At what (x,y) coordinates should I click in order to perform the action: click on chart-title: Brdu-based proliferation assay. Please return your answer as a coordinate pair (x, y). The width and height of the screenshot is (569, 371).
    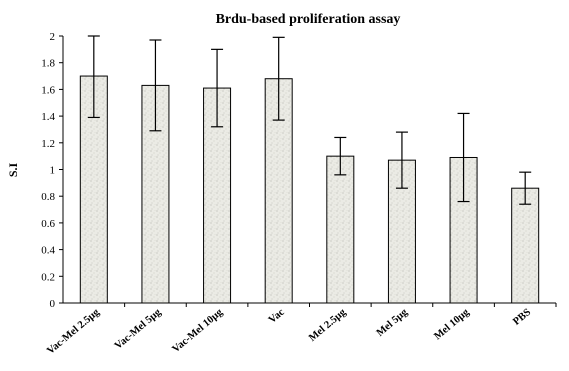
    Looking at the image, I should click on (308, 19).